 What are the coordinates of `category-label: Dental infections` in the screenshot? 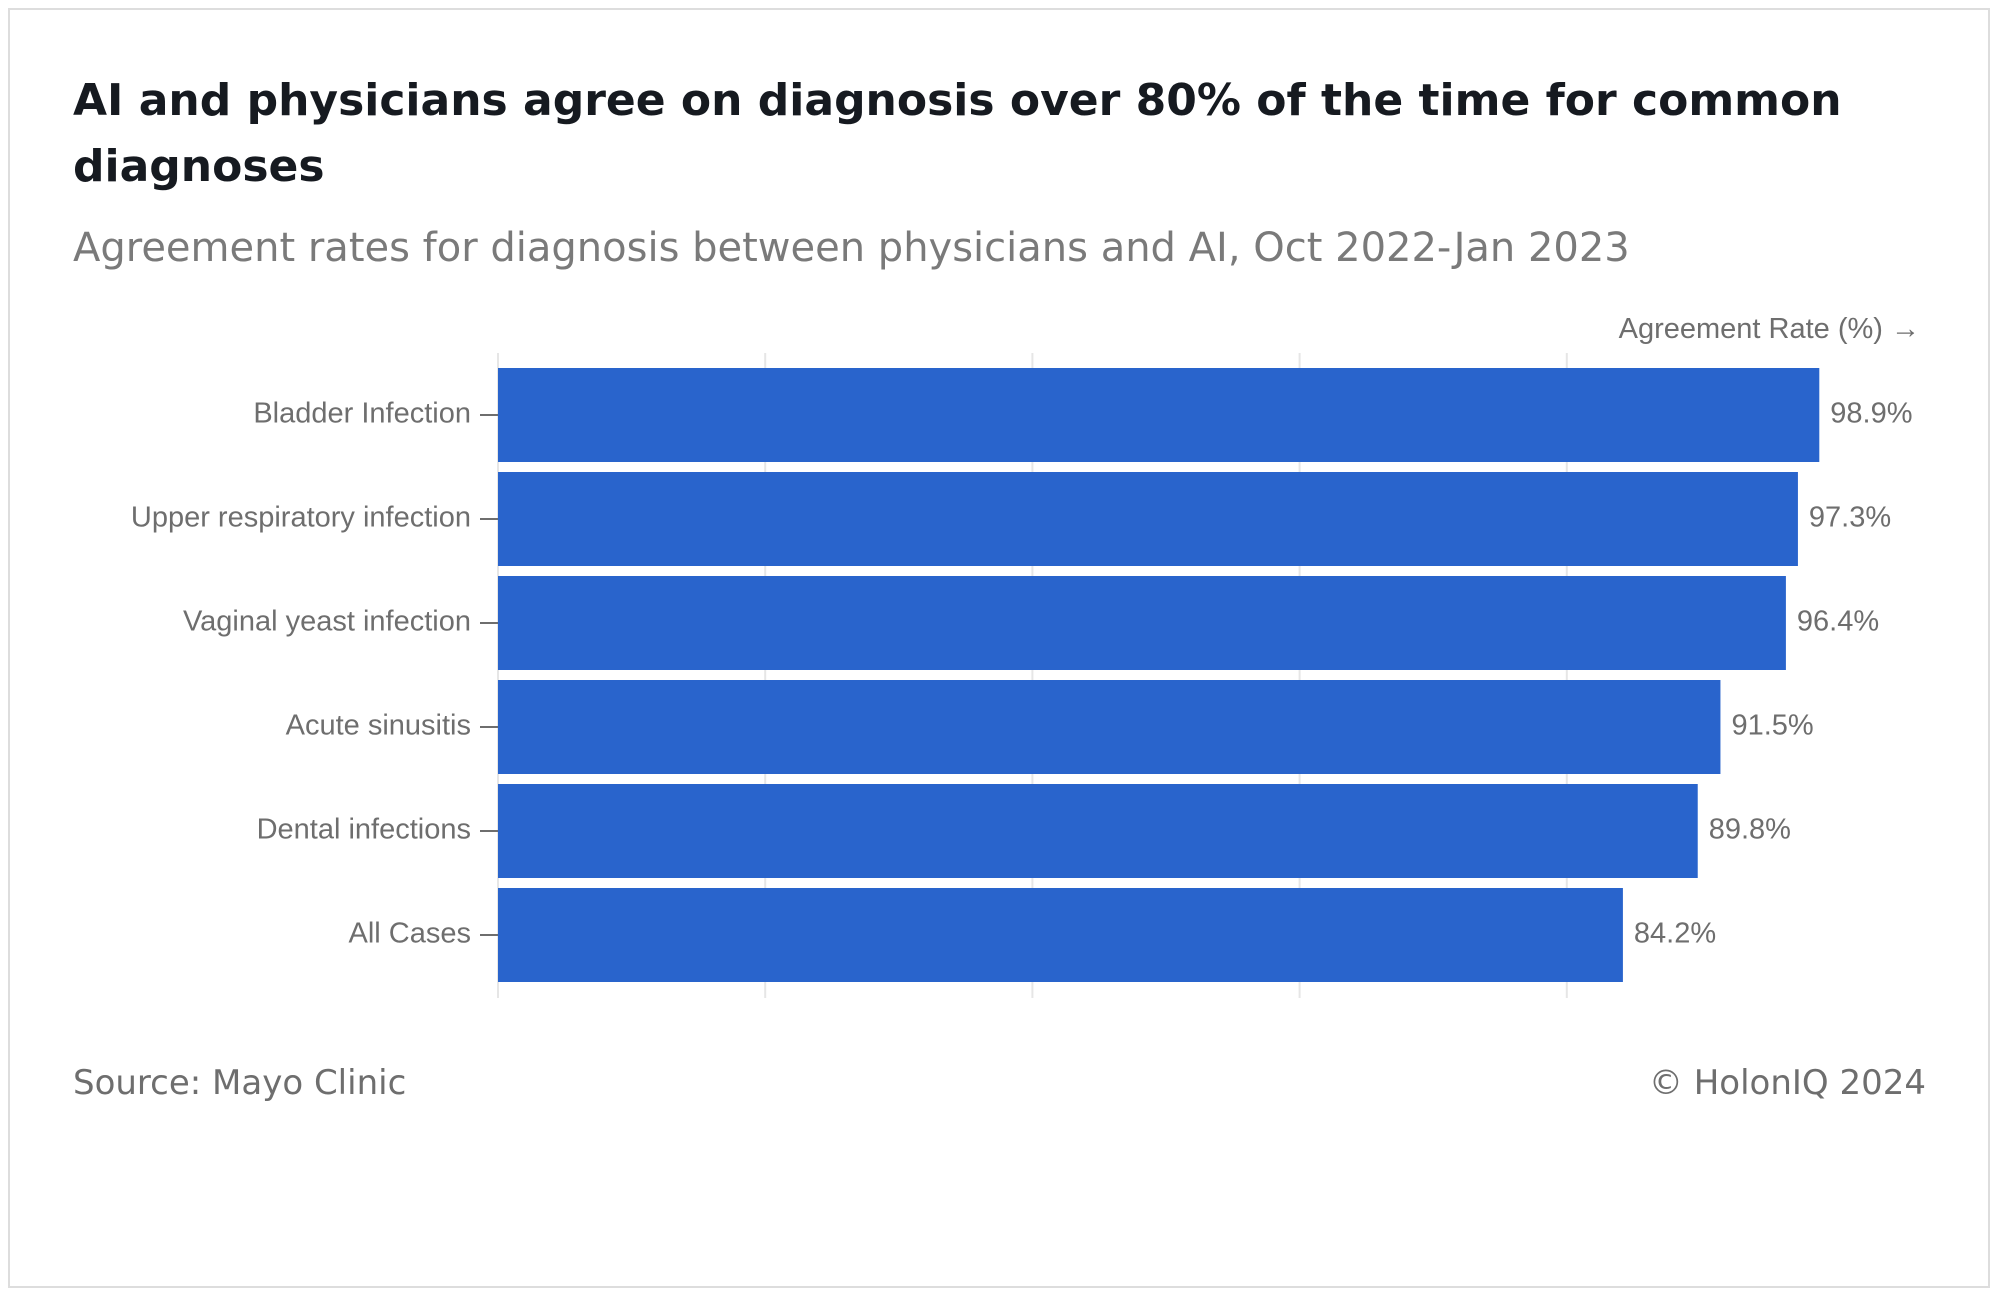 It's located at (364, 830).